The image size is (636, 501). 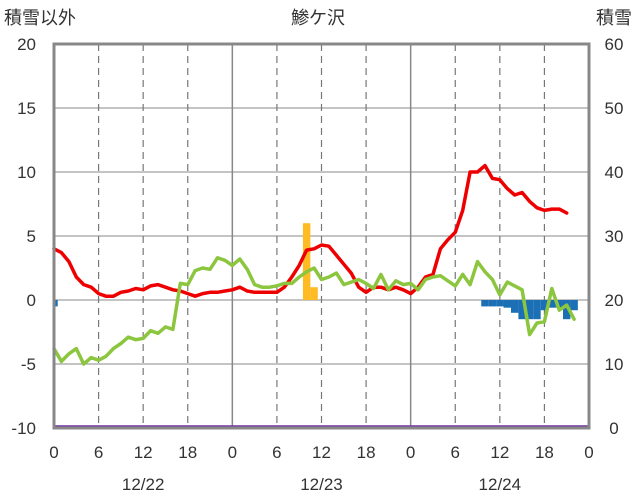 I want to click on y-tick-label-right: 30, so click(x=614, y=236).